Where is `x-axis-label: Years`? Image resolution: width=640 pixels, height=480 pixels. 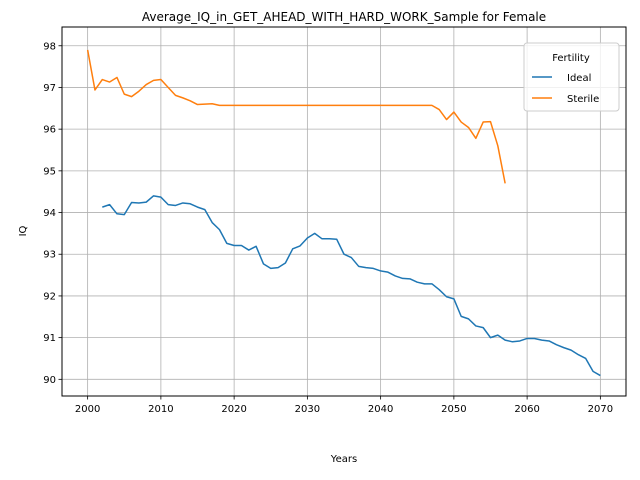
x-axis-label: Years is located at coordinates (343, 459).